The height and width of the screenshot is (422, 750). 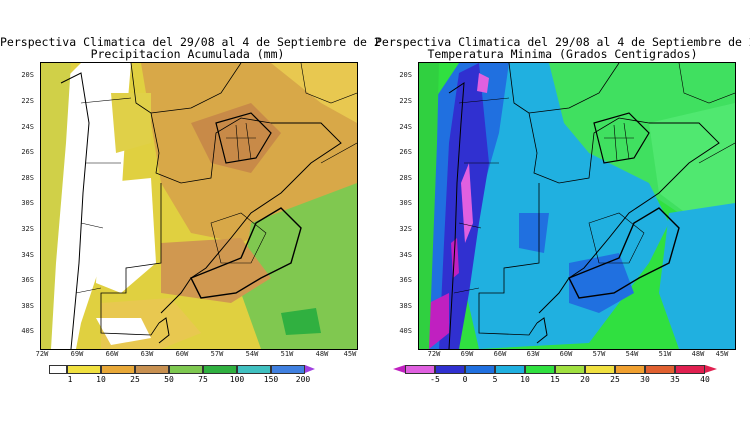 I want to click on colorbar-label: 50, so click(x=169, y=379).